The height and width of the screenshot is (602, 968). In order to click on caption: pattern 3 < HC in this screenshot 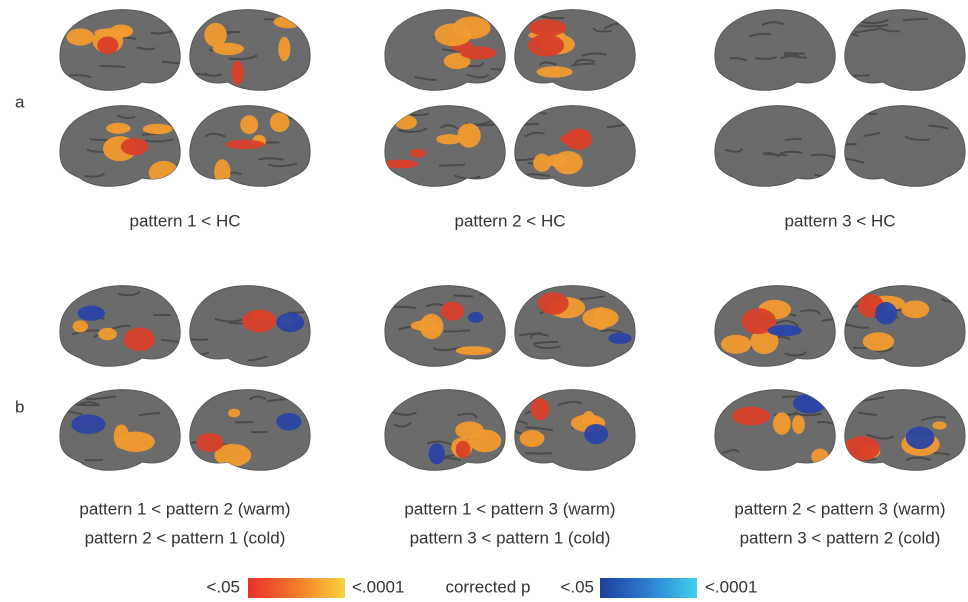, I will do `click(839, 220)`.